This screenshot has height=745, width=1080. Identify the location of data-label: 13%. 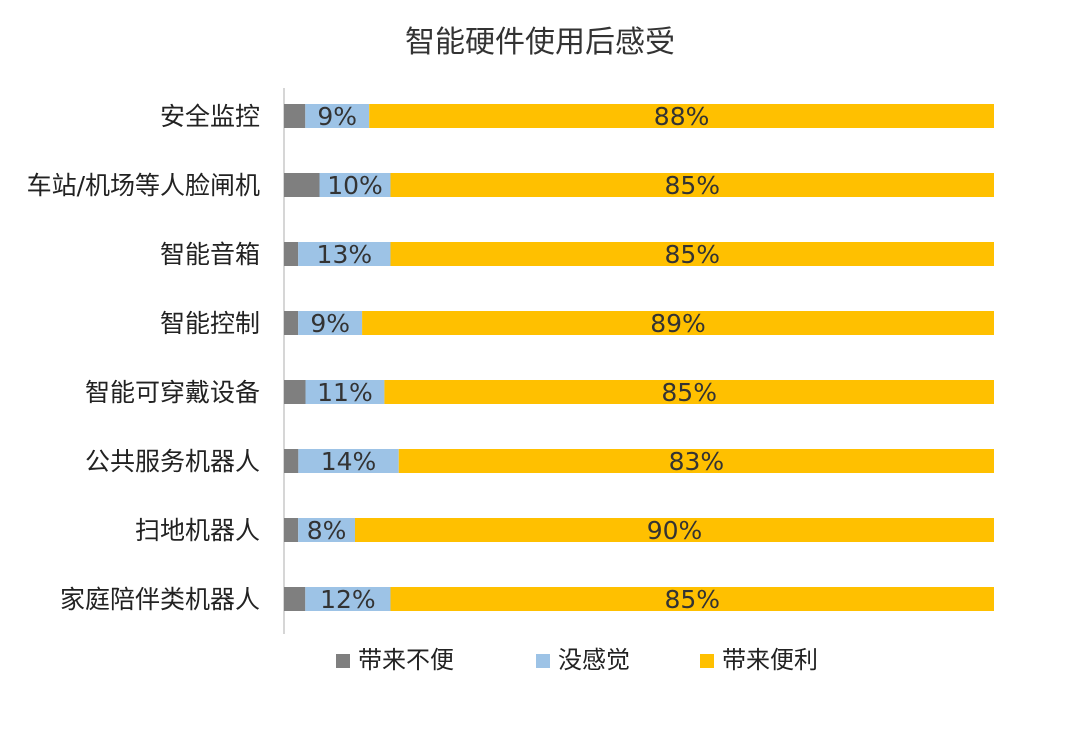
(345, 254).